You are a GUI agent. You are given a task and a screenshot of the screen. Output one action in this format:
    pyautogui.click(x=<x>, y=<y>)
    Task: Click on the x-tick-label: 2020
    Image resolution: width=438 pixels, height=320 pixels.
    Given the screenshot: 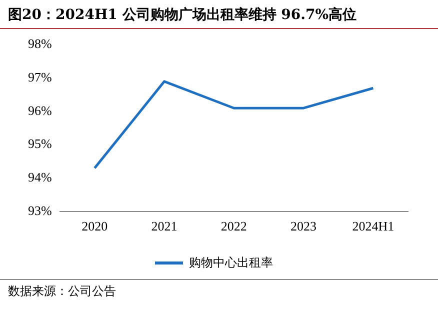 What is the action you would take?
    pyautogui.click(x=95, y=226)
    